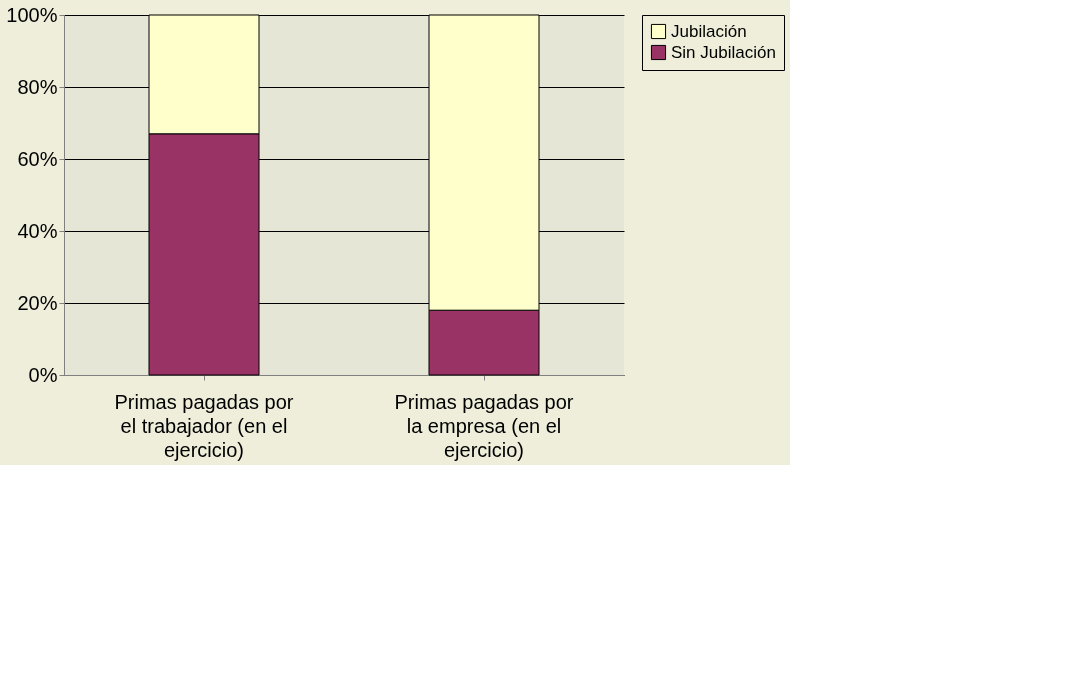 This screenshot has height=673, width=1083. Describe the element at coordinates (709, 31) in the screenshot. I see `legend-label: Jubilación` at that location.